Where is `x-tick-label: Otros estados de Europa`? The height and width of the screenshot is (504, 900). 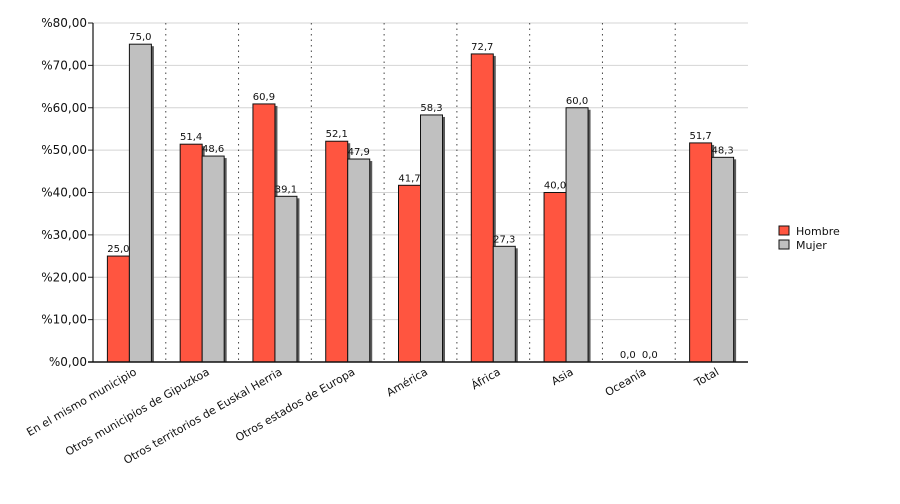
x-tick-label: Otros estados de Europa is located at coordinates (295, 404).